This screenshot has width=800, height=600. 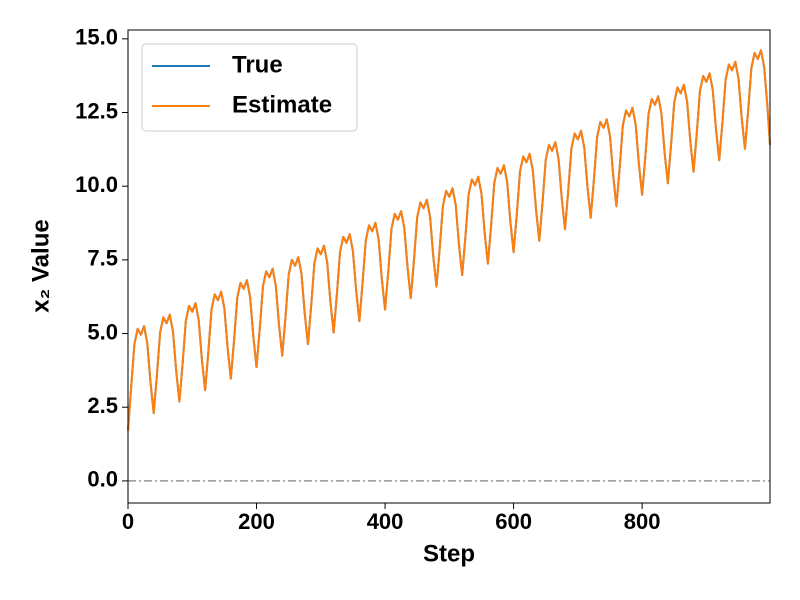 What do you see at coordinates (513, 521) in the screenshot?
I see `x-tick-label: 600` at bounding box center [513, 521].